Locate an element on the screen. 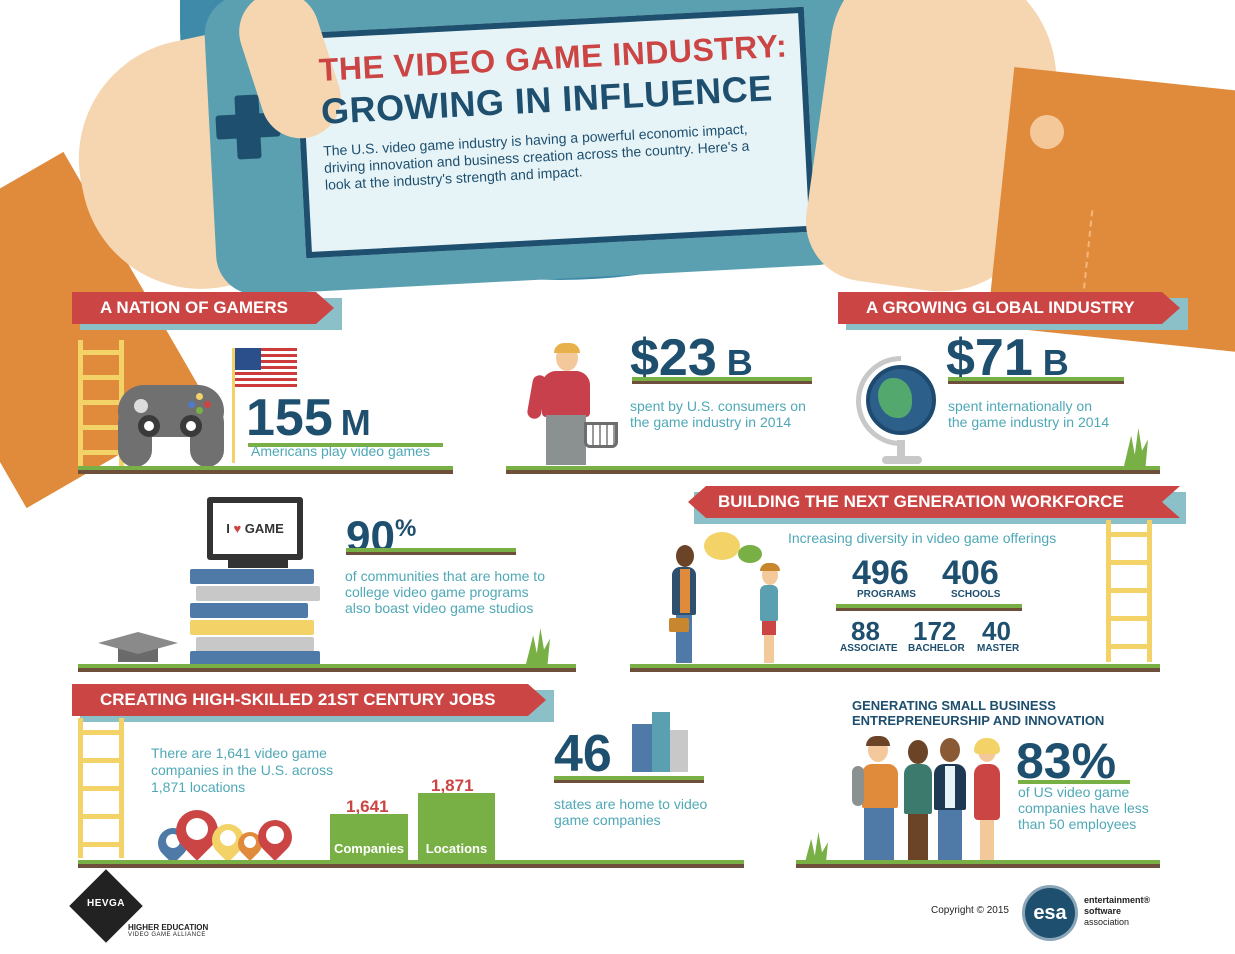  globe-stand is located at coordinates (901, 449).